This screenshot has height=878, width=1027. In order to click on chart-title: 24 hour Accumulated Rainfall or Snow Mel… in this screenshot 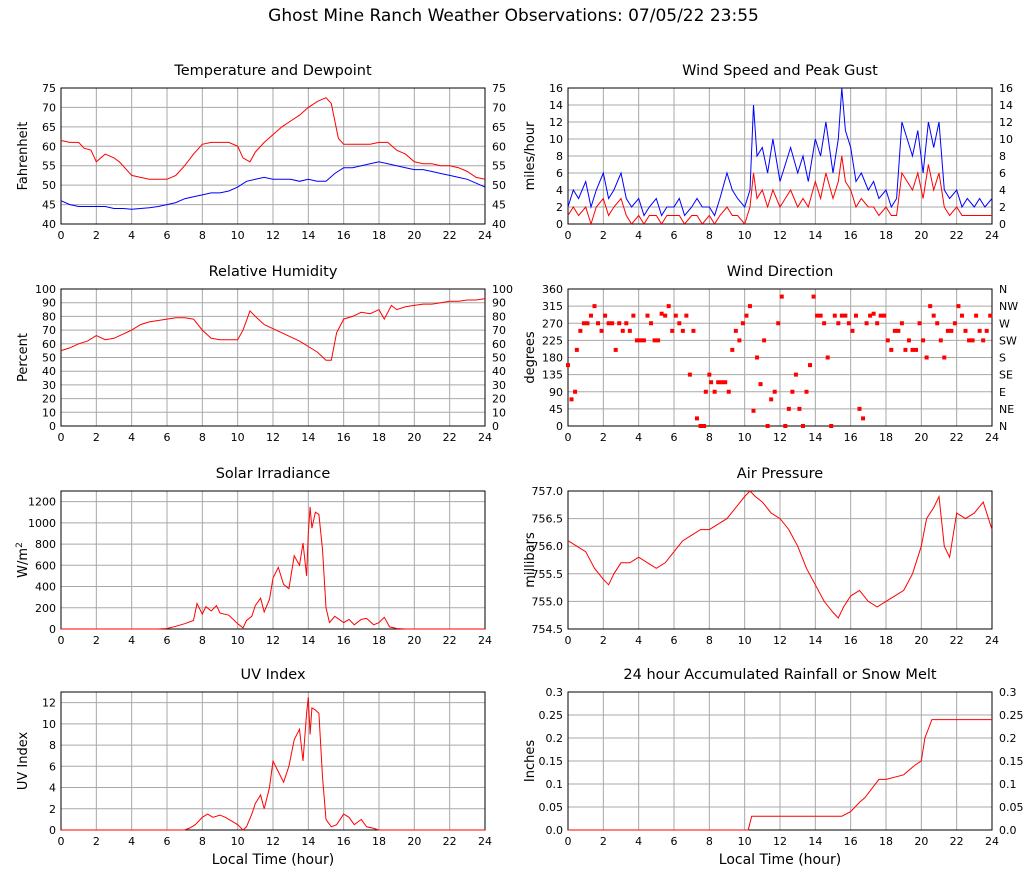, I will do `click(779, 675)`.